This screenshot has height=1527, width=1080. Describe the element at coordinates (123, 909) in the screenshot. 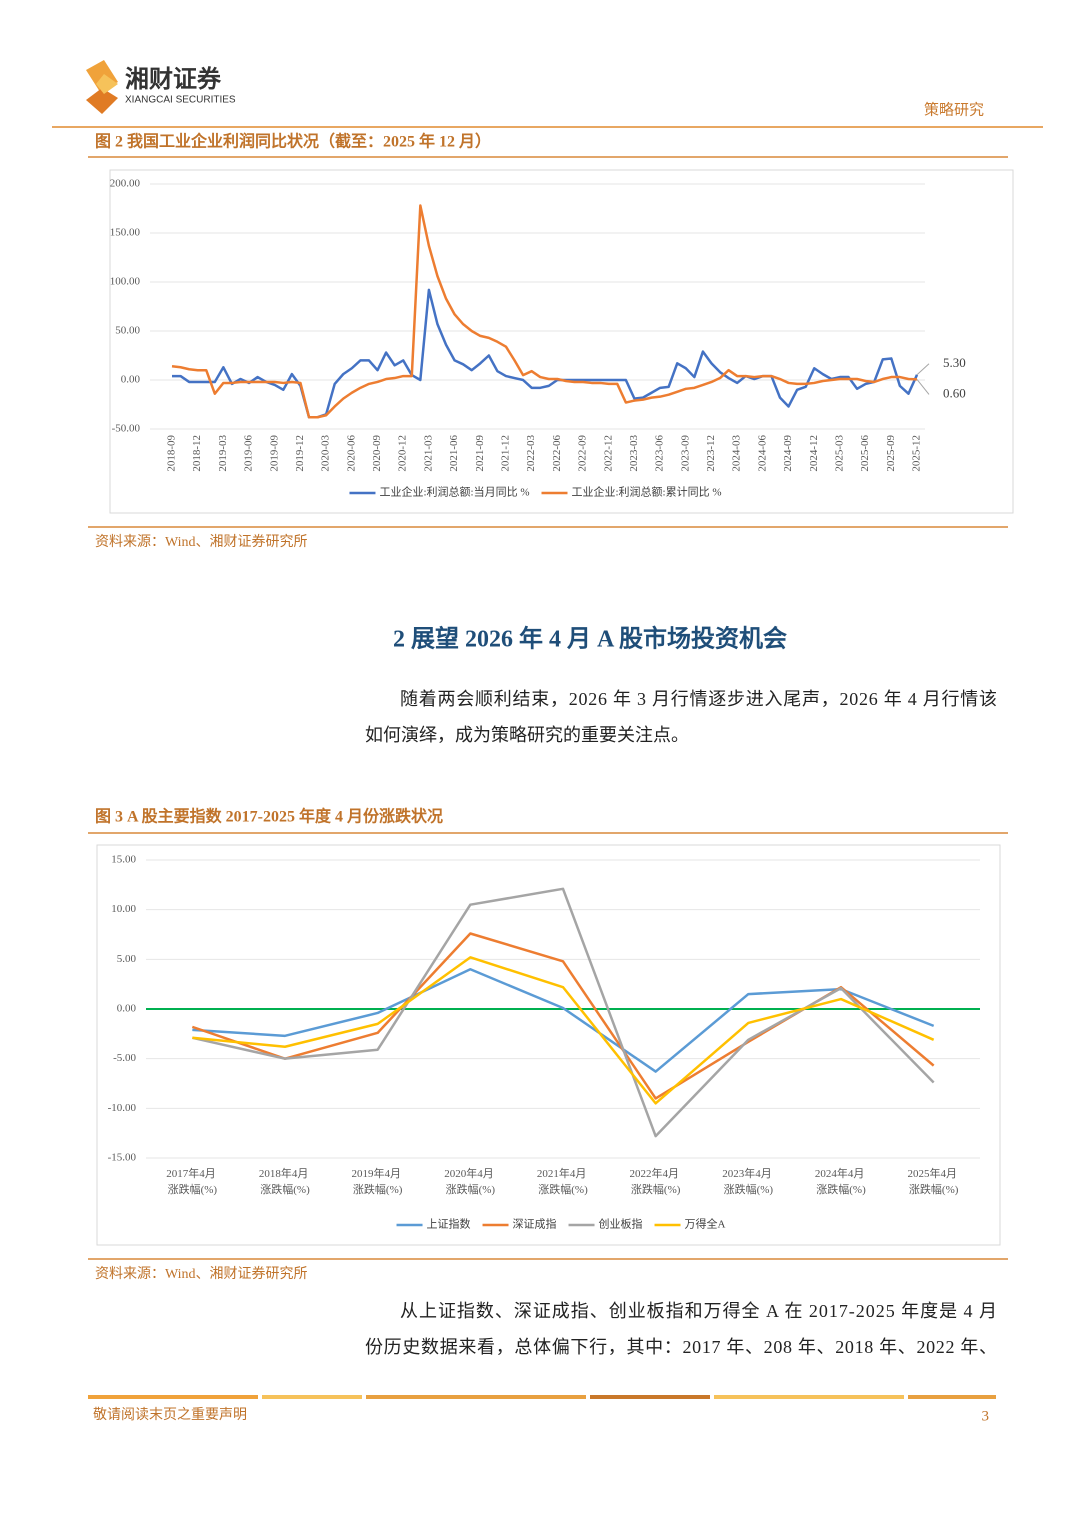

I see `y-tick-label: 10.00` at that location.